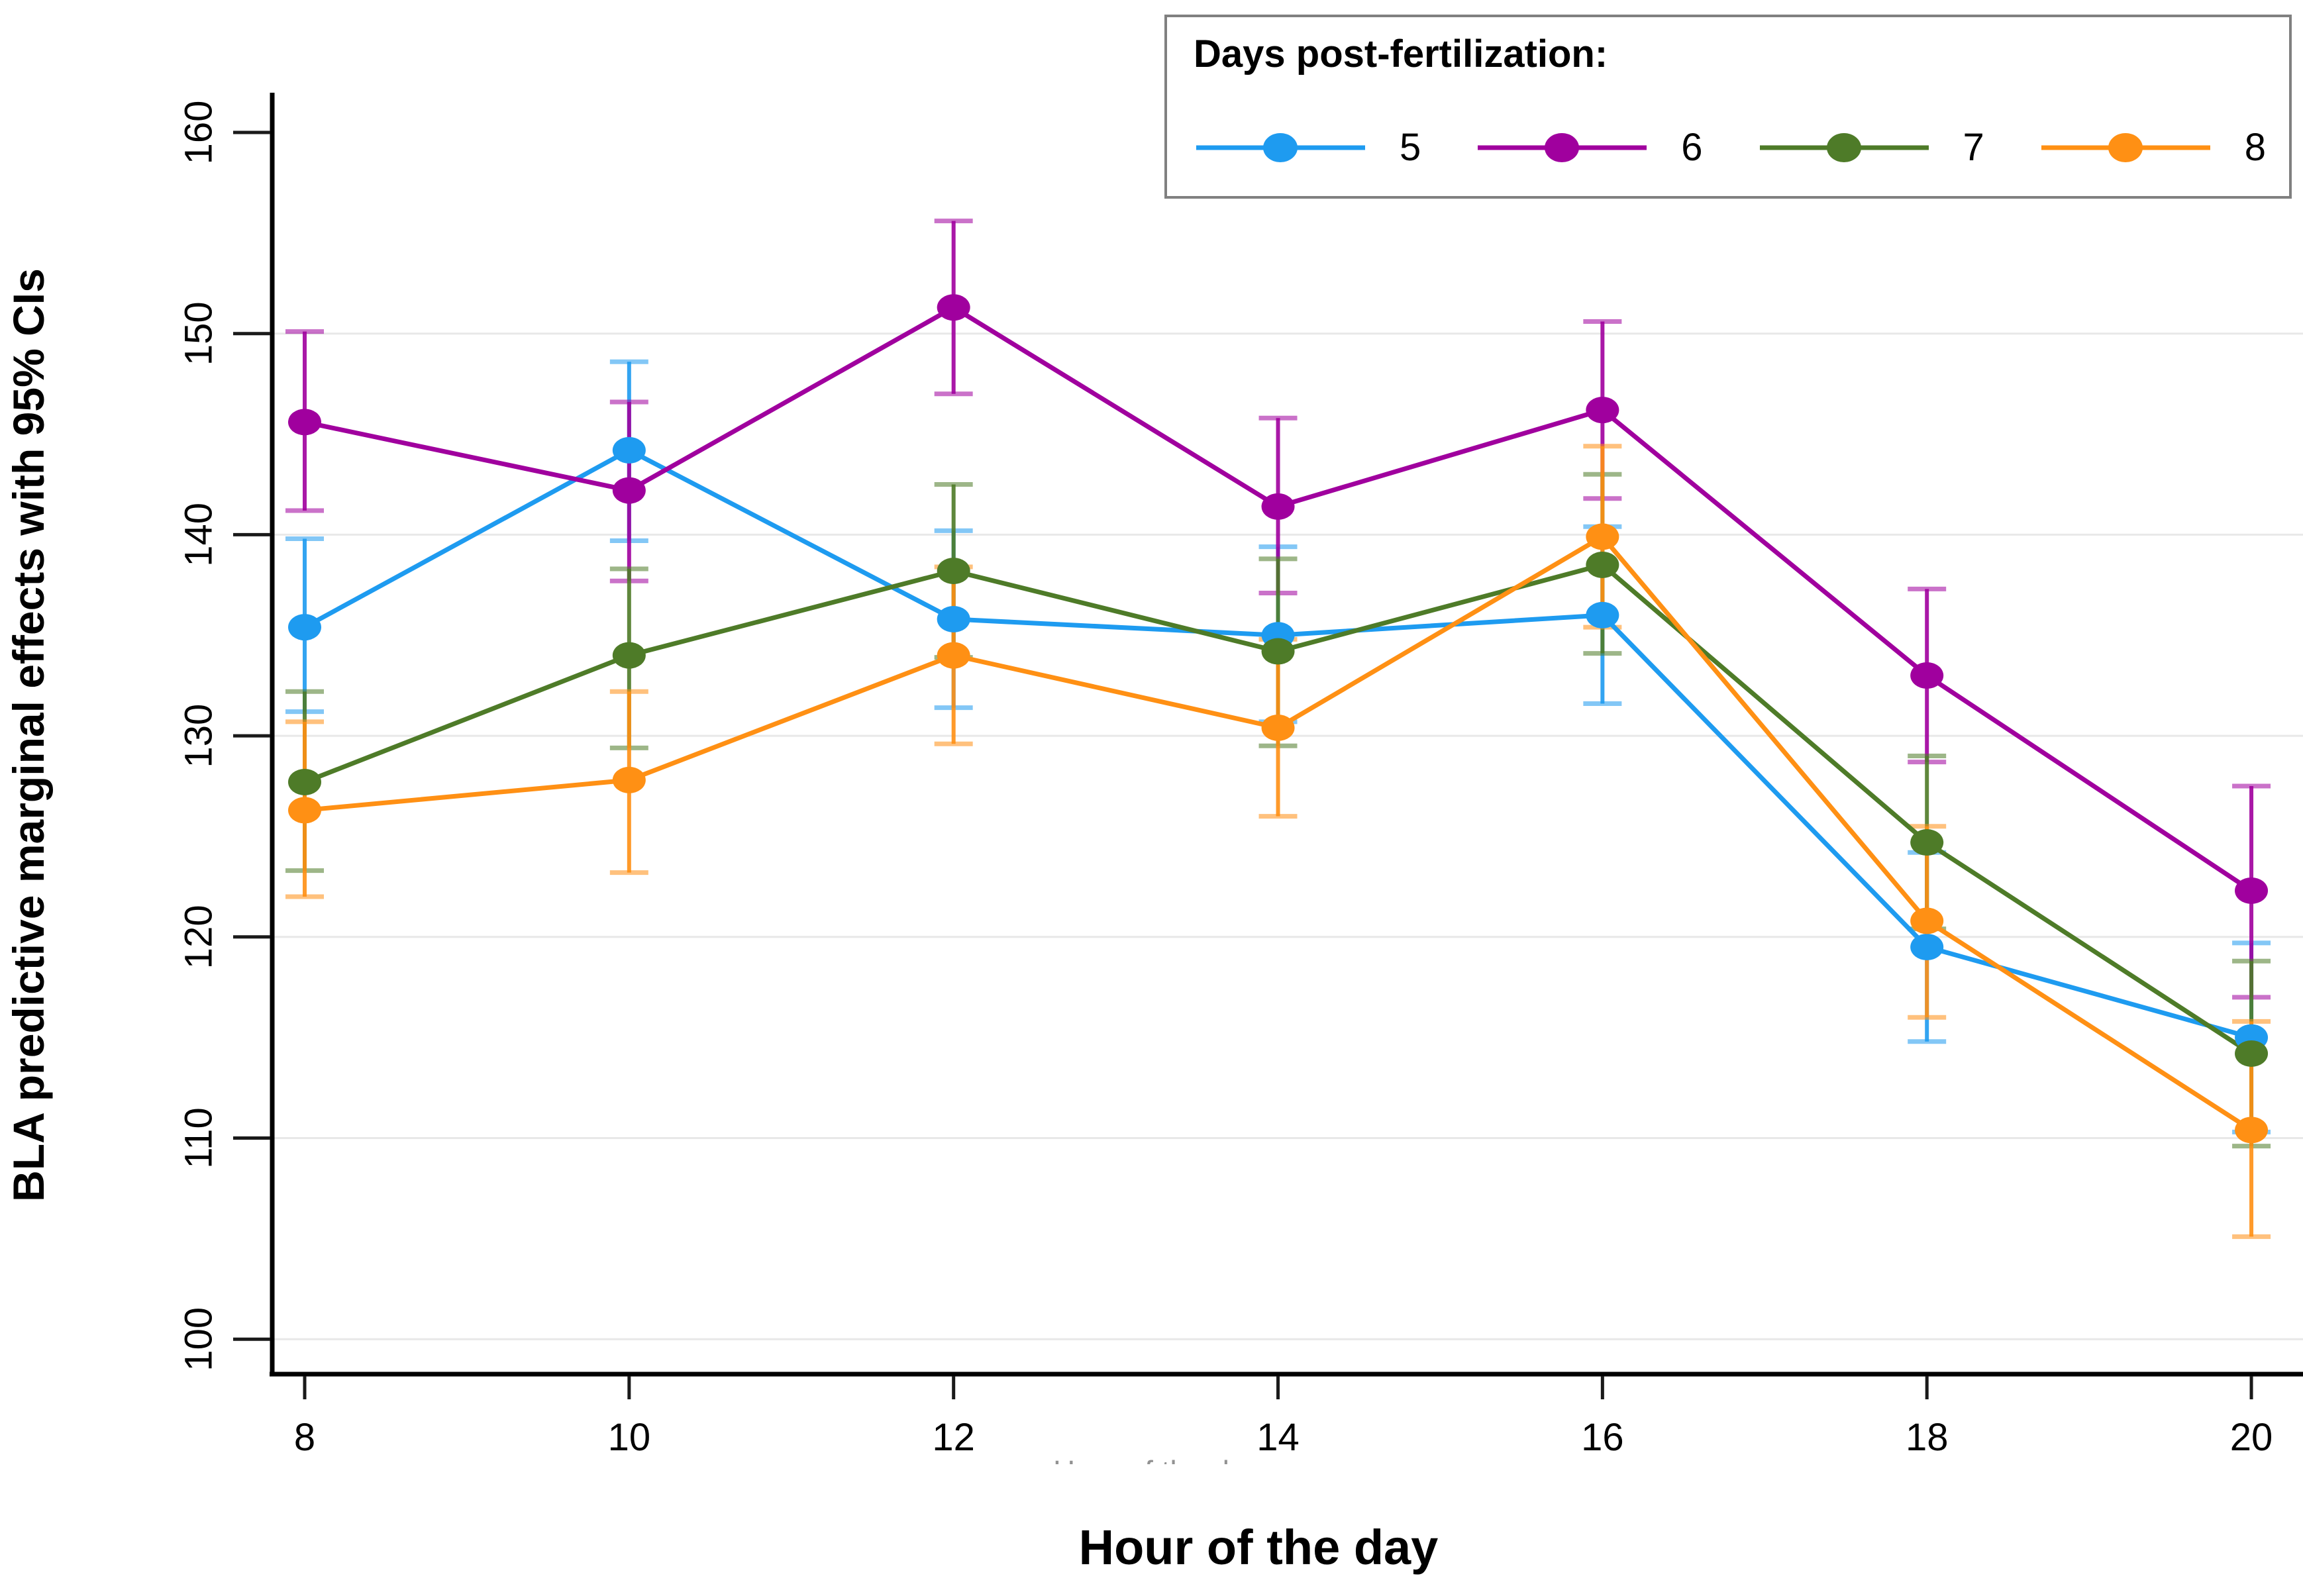  I want to click on legend-label-5: 5, so click(1410, 147).